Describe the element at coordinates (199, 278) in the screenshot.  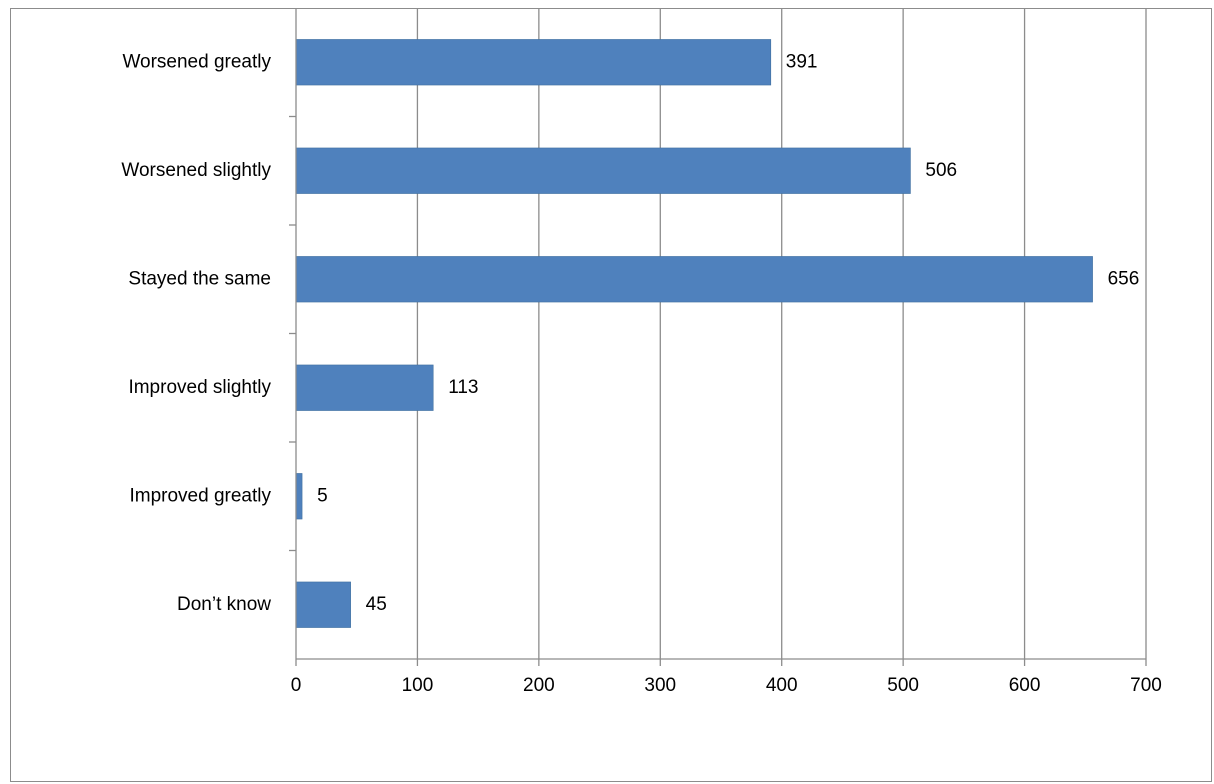
I see `category-label-2: Stayed the same` at that location.